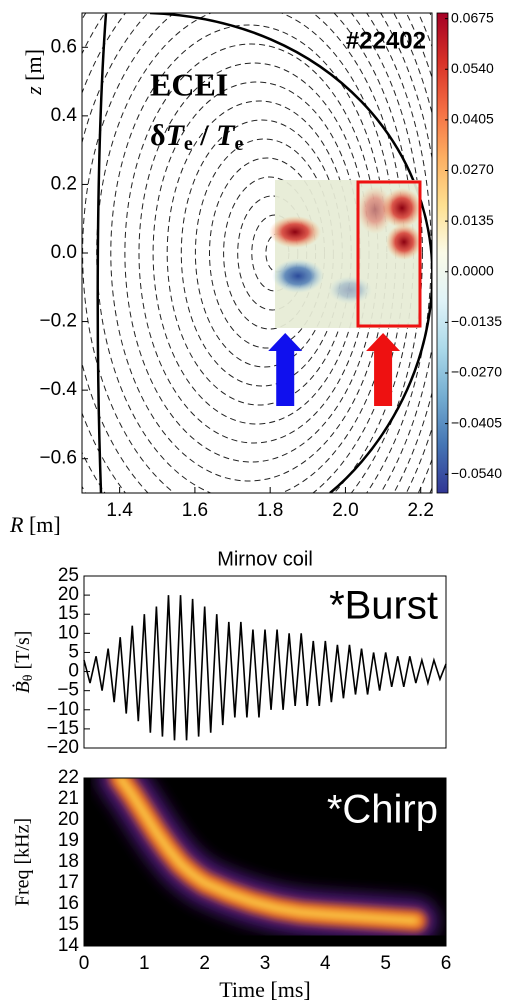 Image resolution: width=510 pixels, height=1008 pixels. Describe the element at coordinates (345, 510) in the screenshot. I see `x-tick-label: 2.0` at that location.